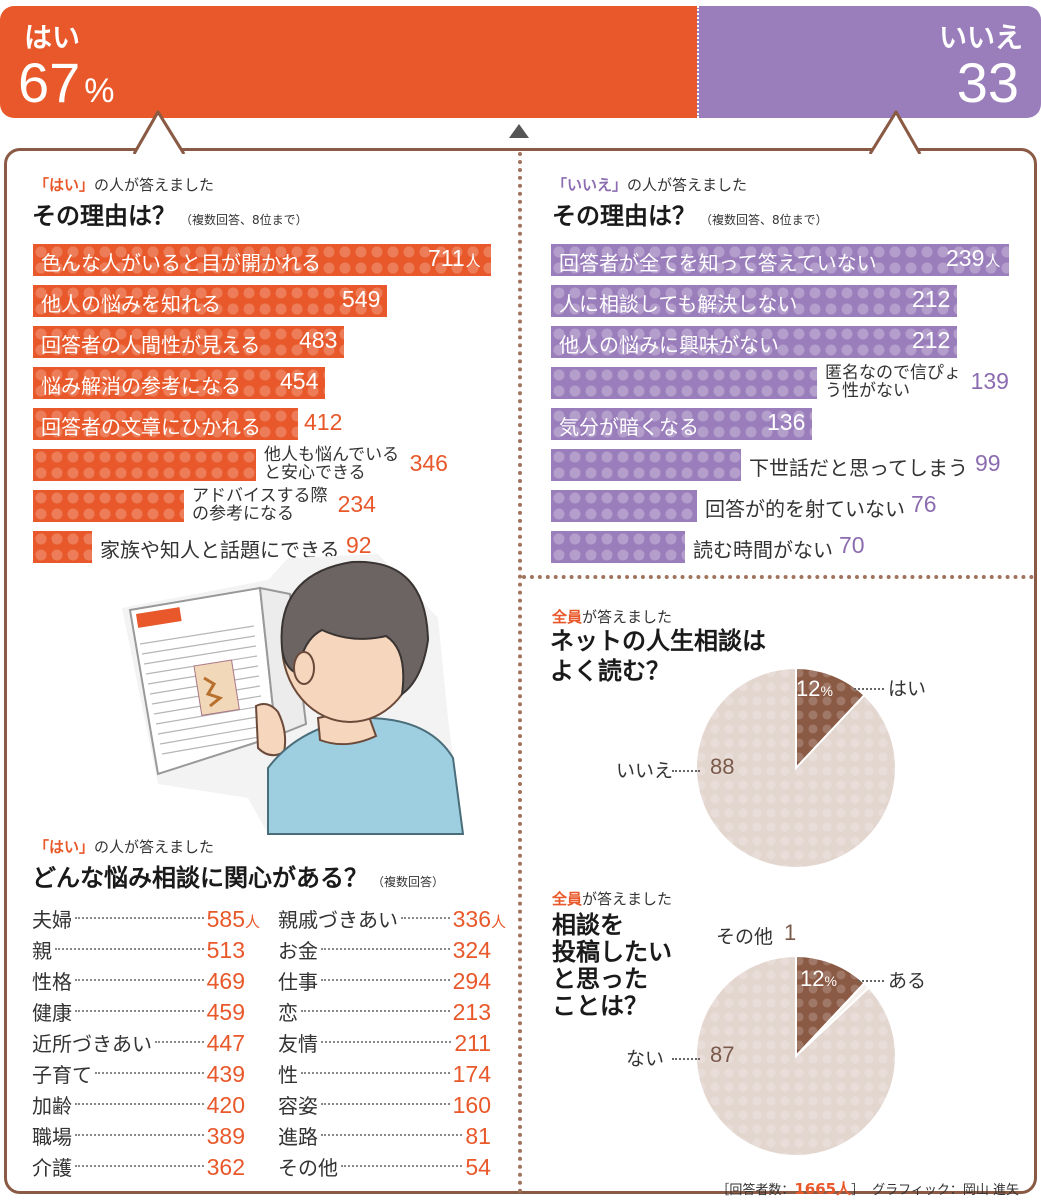 The height and width of the screenshot is (1200, 1041). Describe the element at coordinates (818, 978) in the screenshot. I see `pie2-yes-value: 12%` at that location.